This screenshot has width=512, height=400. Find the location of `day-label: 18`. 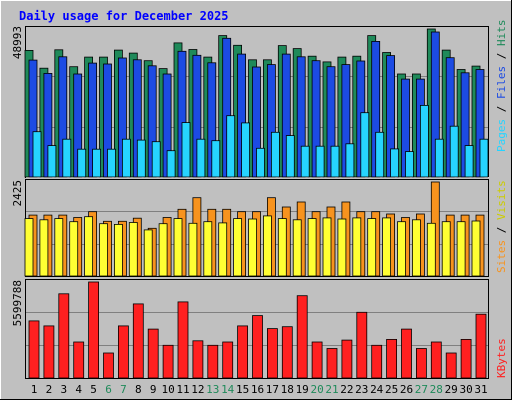

day-label: 18 is located at coordinates (287, 389).